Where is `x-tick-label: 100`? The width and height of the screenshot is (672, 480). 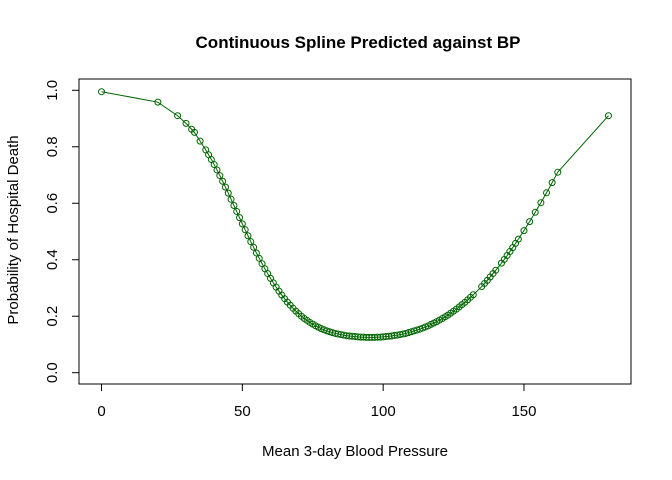
x-tick-label: 100 is located at coordinates (383, 411).